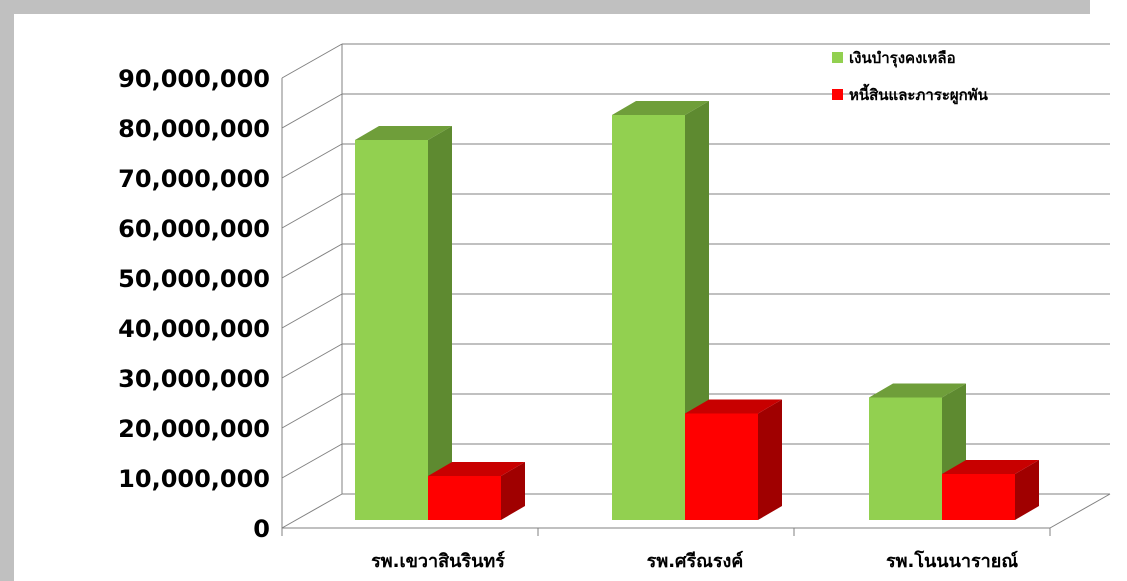  Describe the element at coordinates (1118, 7) in the screenshot. I see `frame-right-edge` at that location.